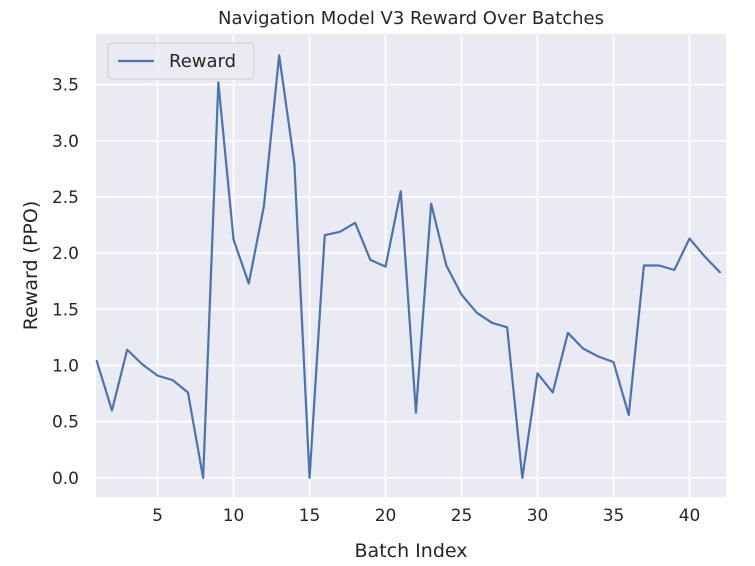  I want to click on chart-title: Navigation Model V3 Reward Over Batches, so click(411, 18).